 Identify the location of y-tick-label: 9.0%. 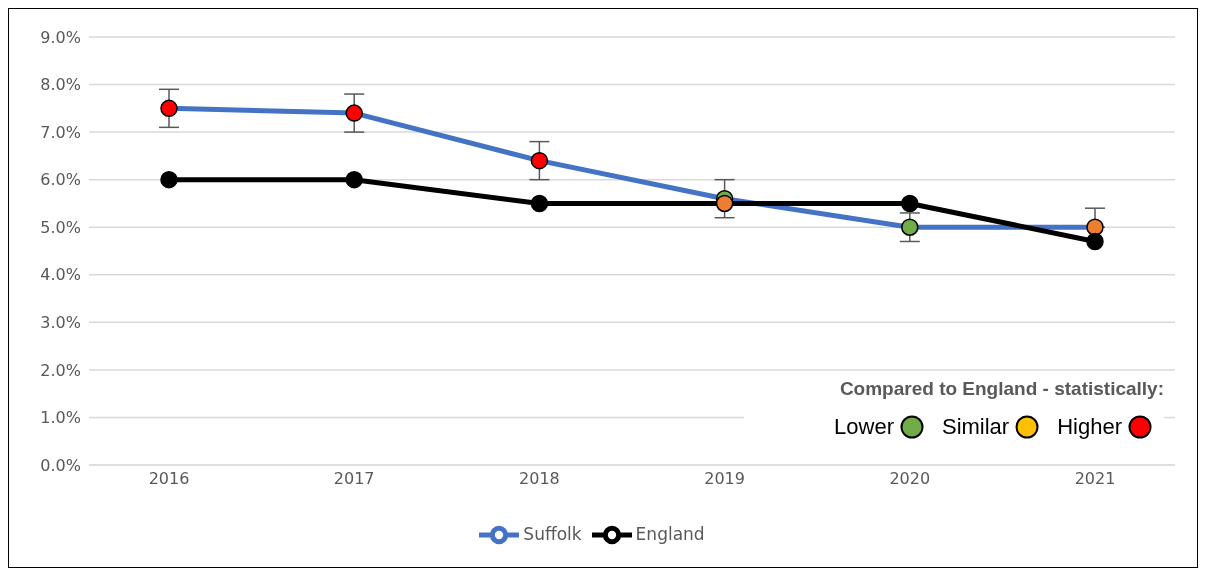
(60, 37).